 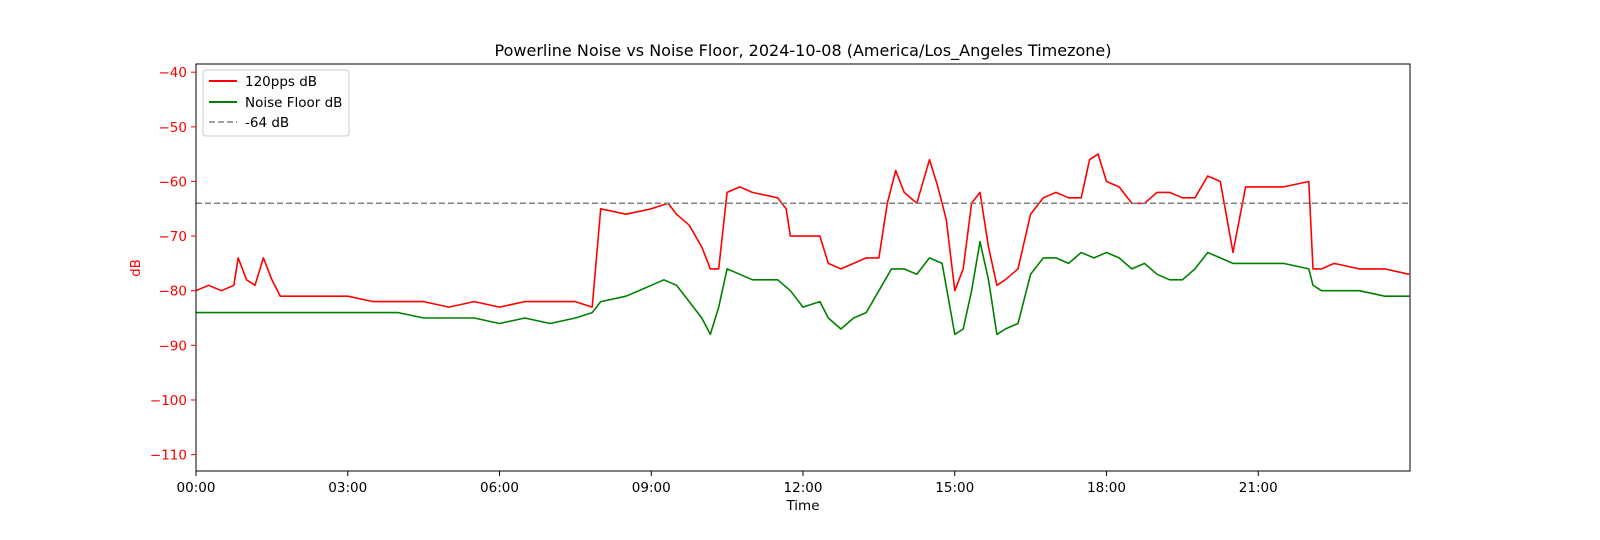 What do you see at coordinates (173, 73) in the screenshot?
I see `y-tick-label: −40` at bounding box center [173, 73].